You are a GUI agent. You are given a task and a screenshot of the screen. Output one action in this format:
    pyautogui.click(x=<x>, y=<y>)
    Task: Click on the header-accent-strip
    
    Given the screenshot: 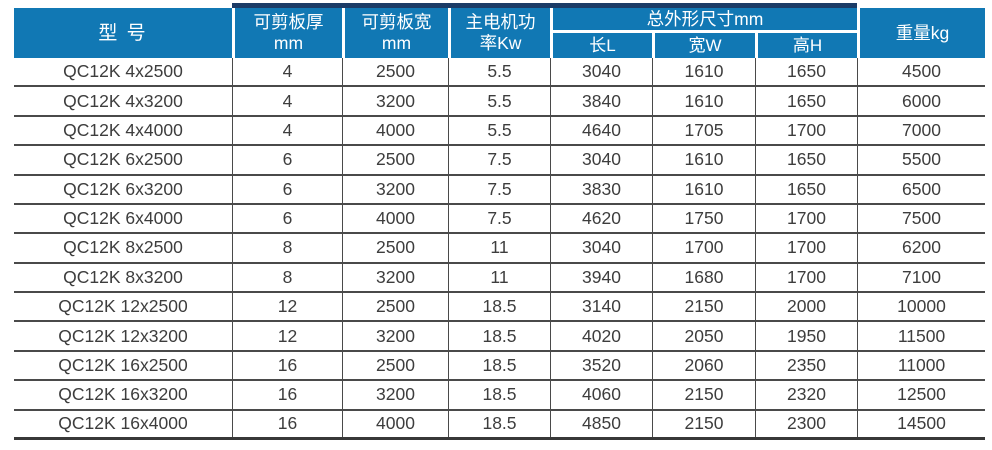 What is the action you would take?
    pyautogui.click(x=544, y=6)
    